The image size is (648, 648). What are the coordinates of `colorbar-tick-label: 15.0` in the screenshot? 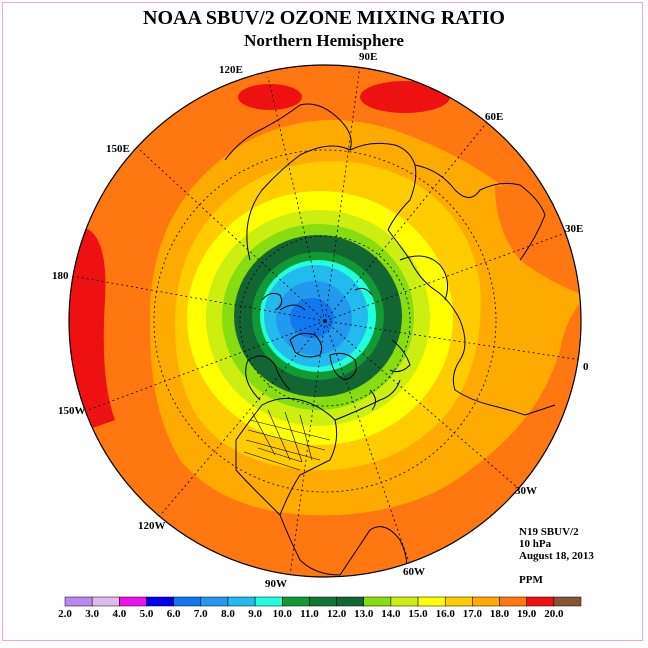 It's located at (418, 614).